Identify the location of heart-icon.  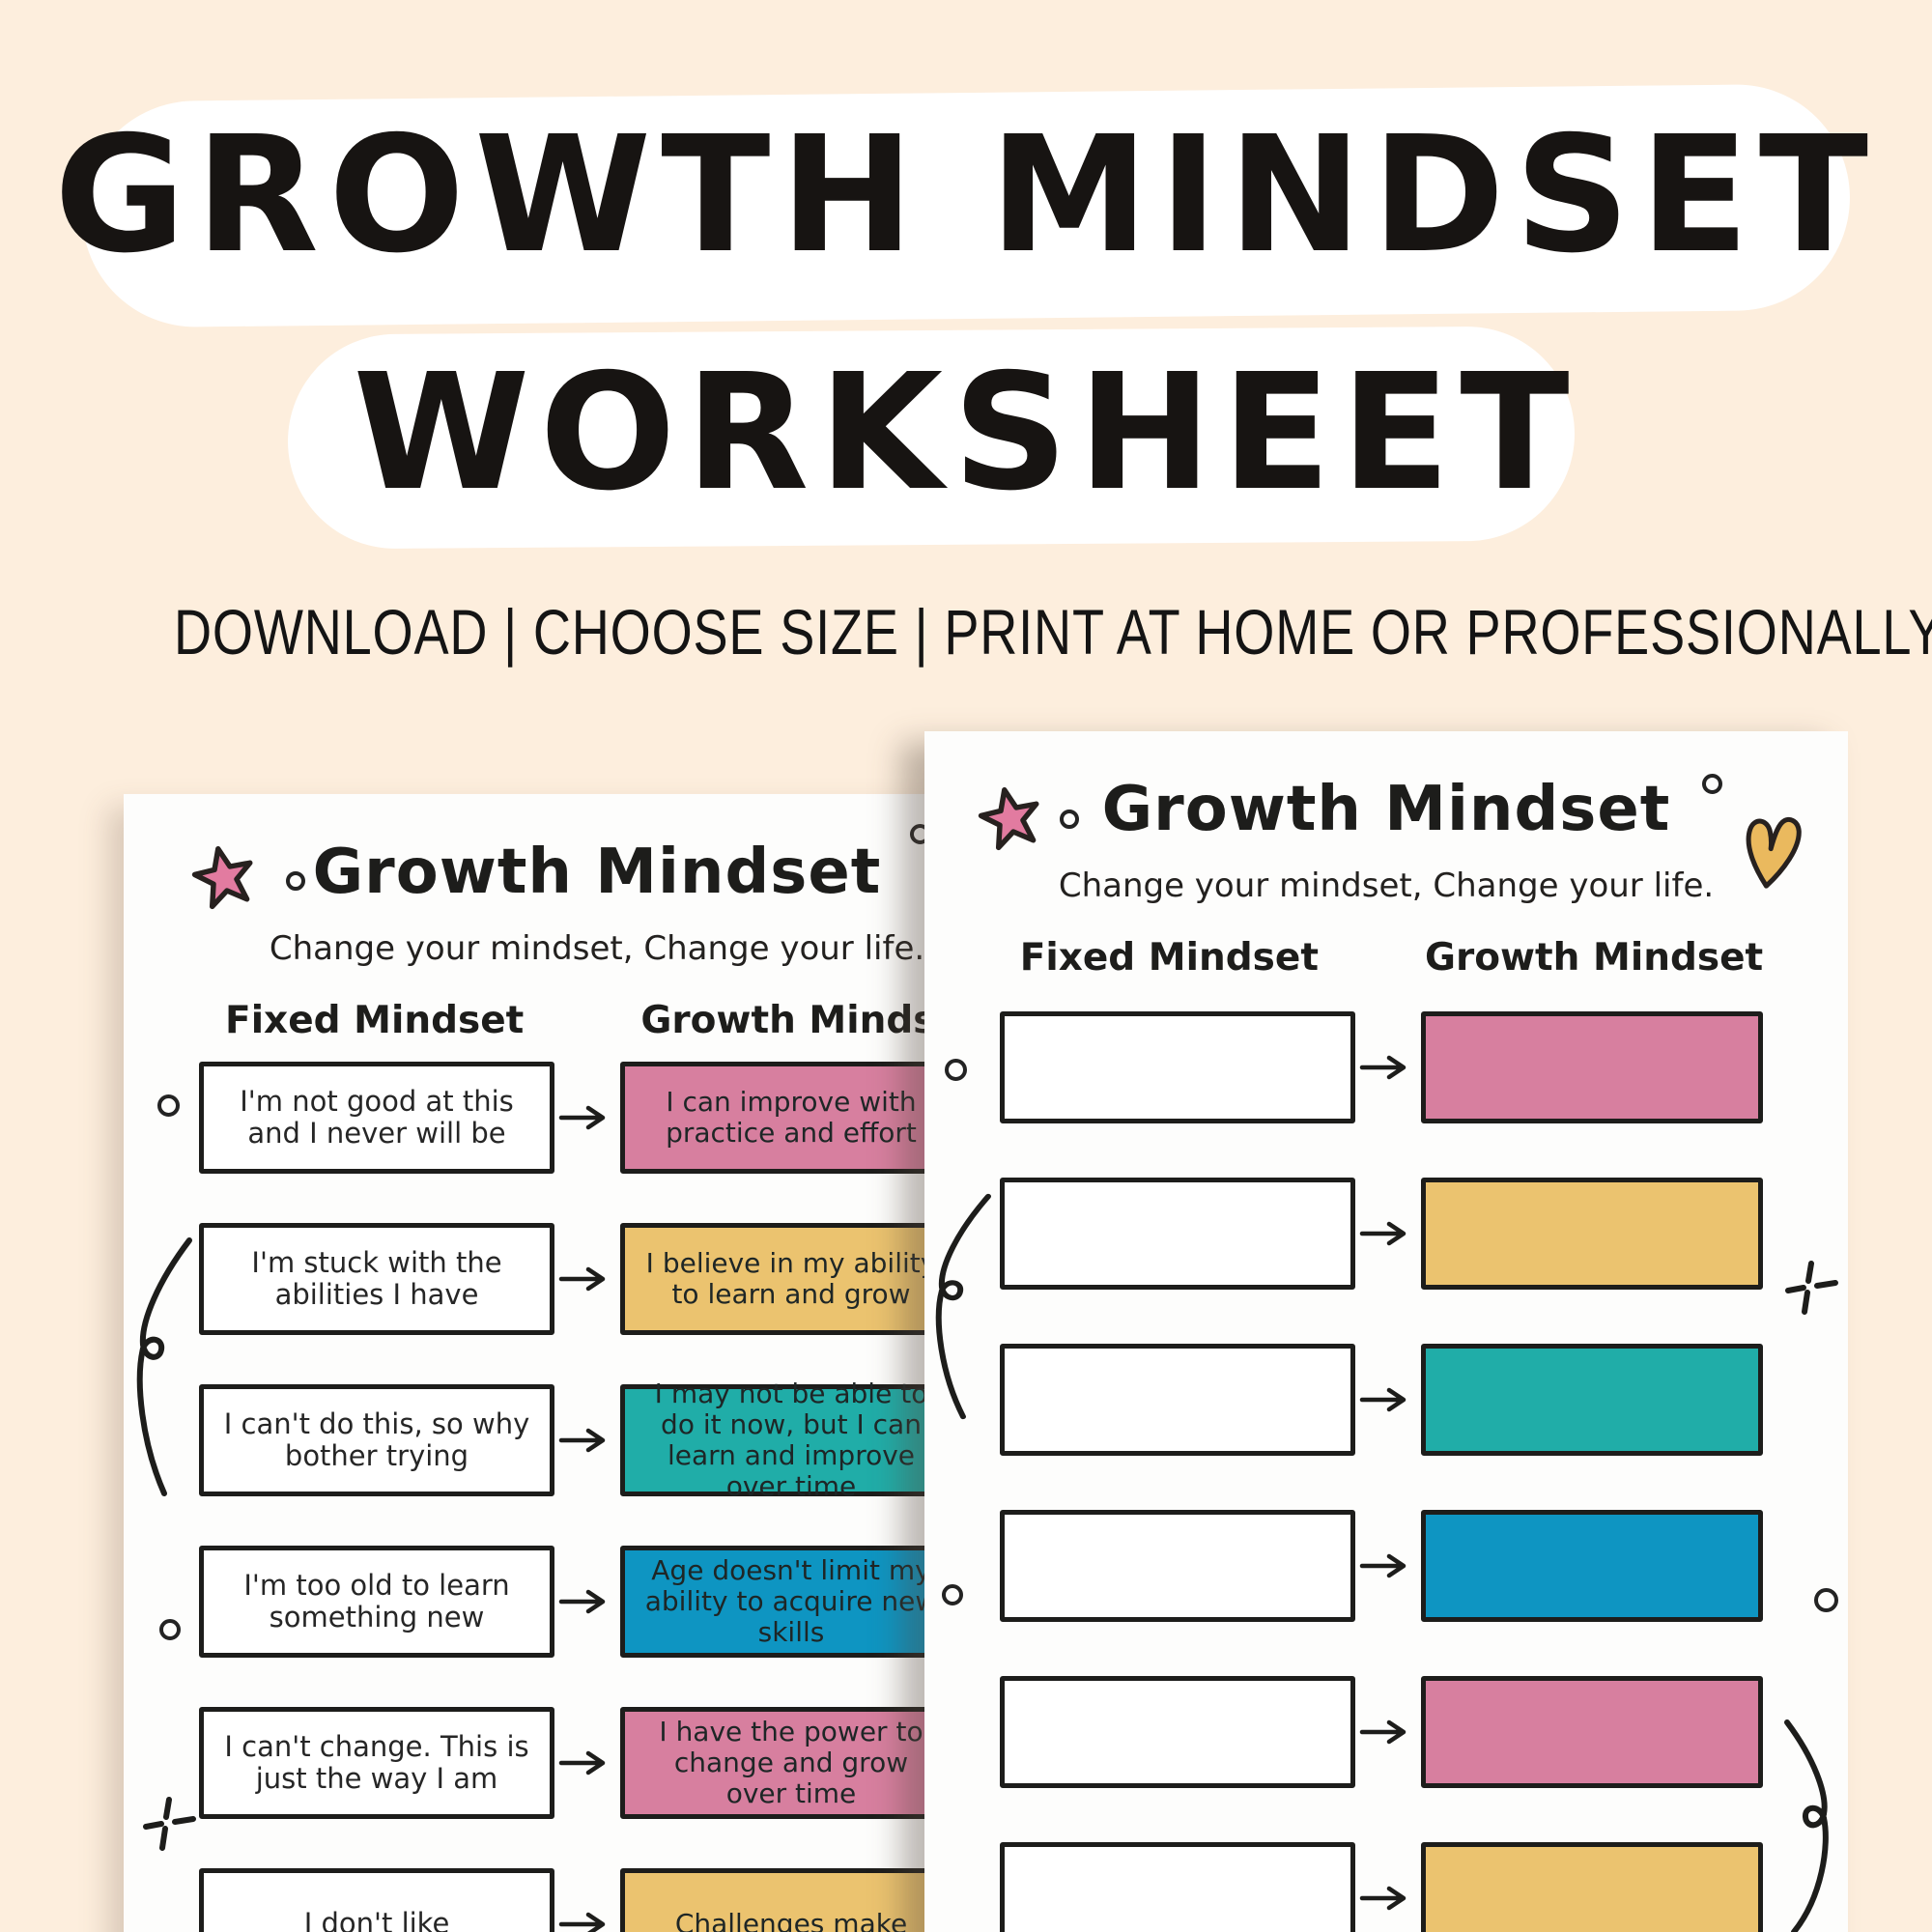
(1770, 850).